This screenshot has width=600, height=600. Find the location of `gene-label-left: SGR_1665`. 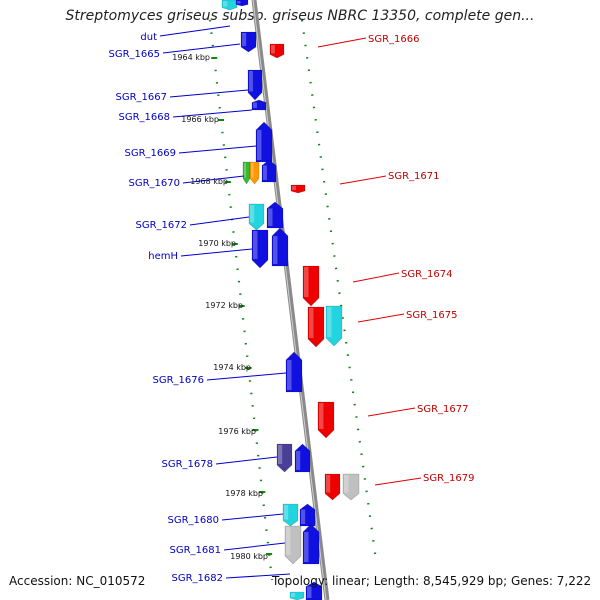

gene-label-left: SGR_1665 is located at coordinates (135, 54).